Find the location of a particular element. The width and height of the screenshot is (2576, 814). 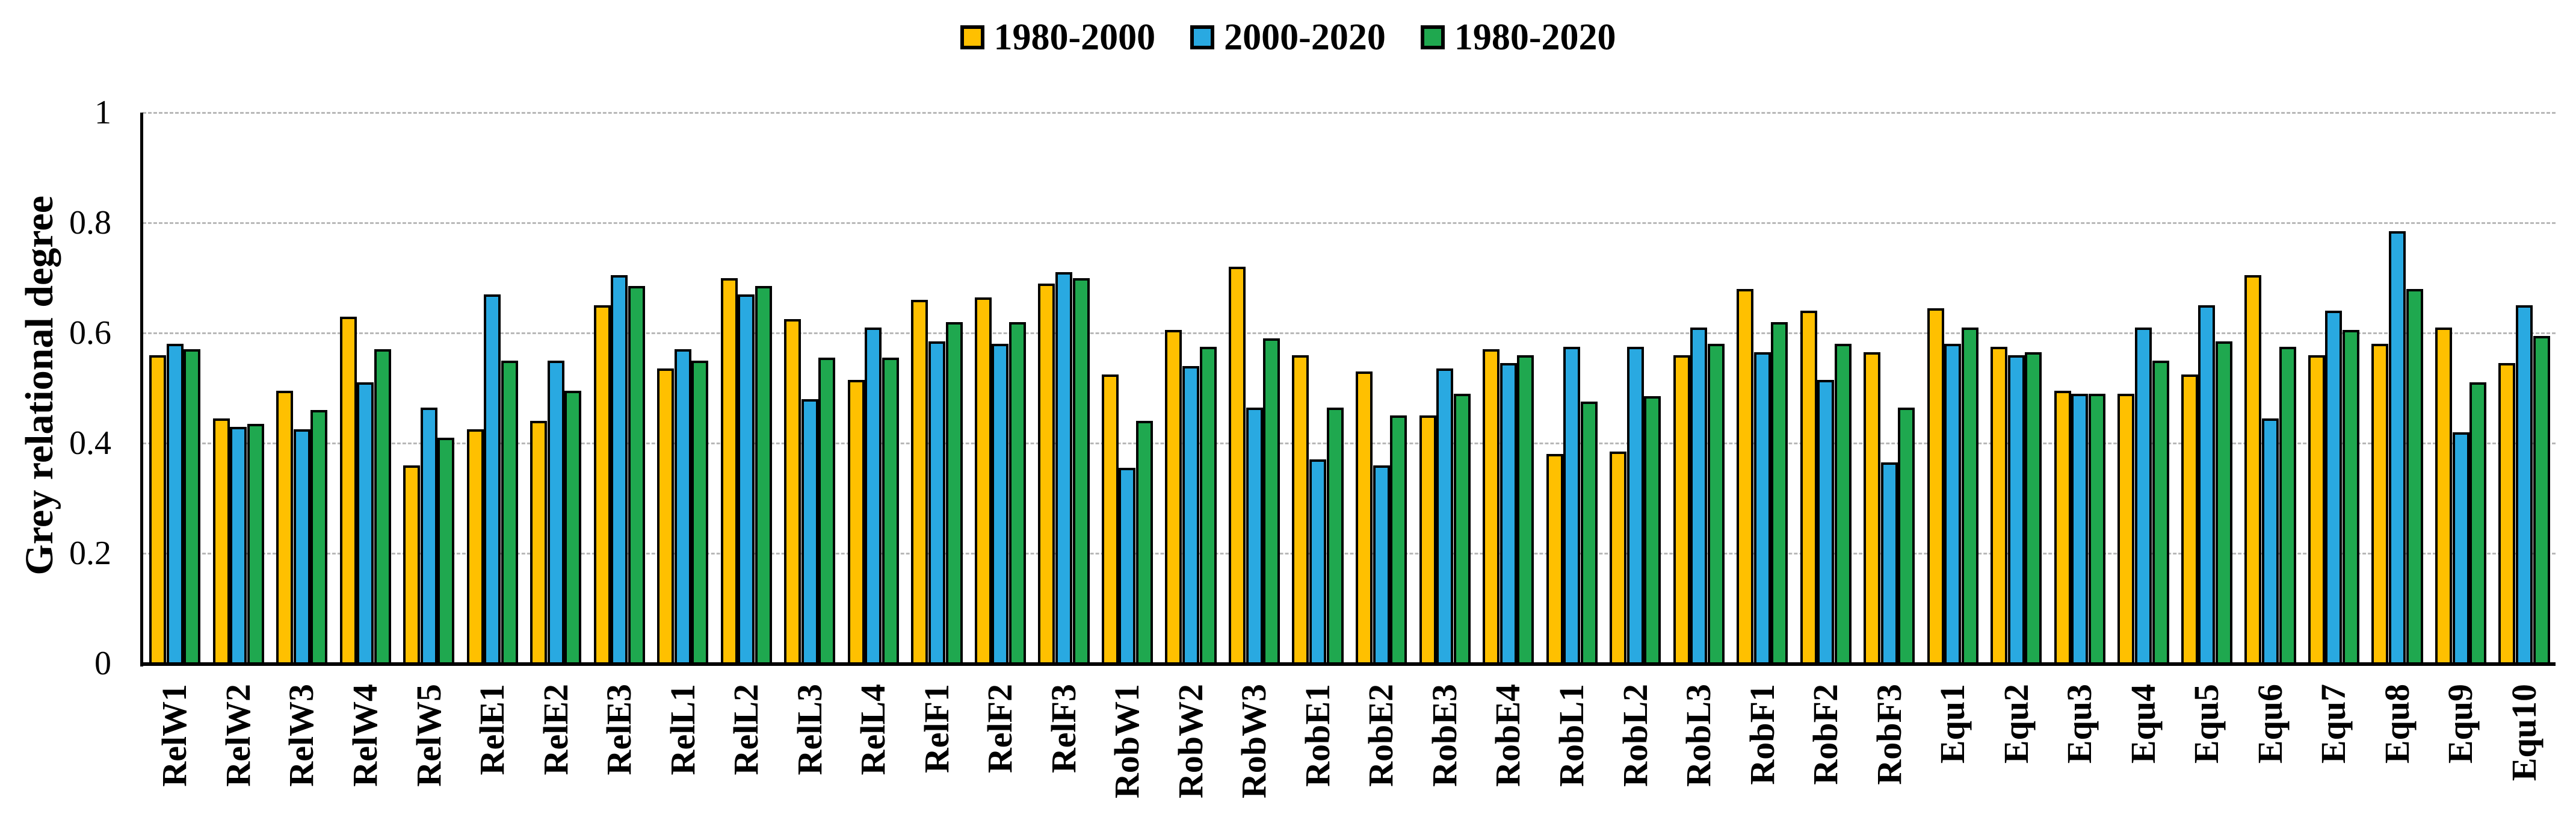

x-tick-label-wrap: RelW3 is located at coordinates (302, 749).